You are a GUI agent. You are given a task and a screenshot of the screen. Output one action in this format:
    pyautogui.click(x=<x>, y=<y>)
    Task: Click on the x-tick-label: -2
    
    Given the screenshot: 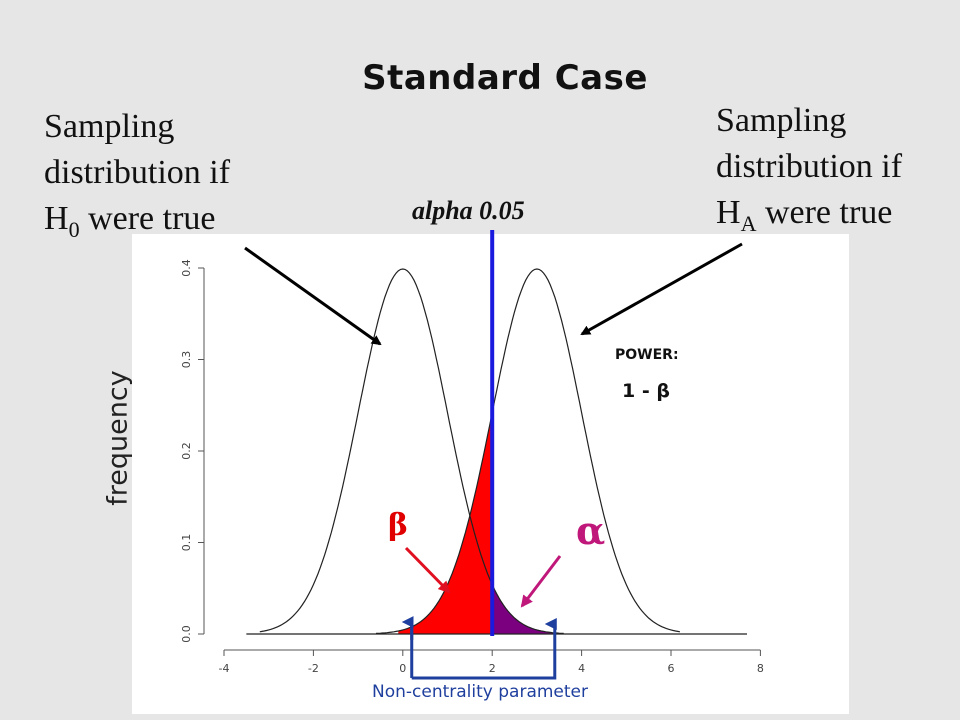 What is the action you would take?
    pyautogui.click(x=313, y=668)
    